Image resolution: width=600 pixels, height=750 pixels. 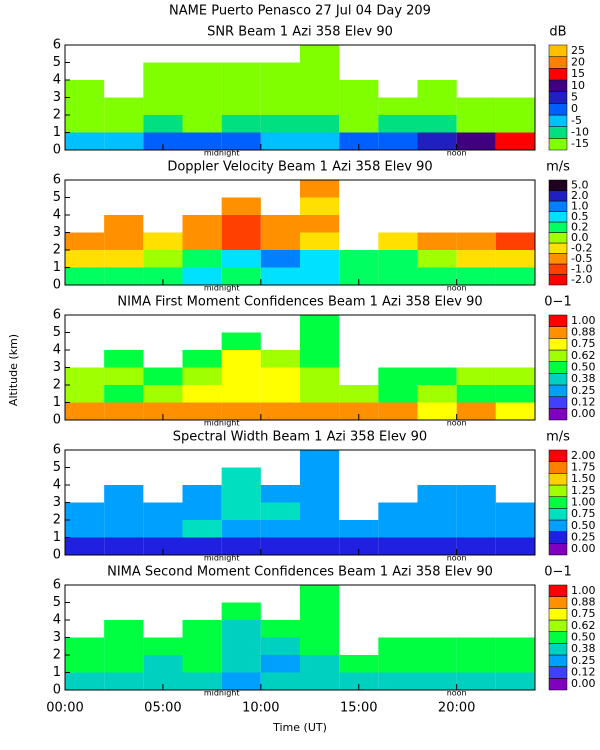 What do you see at coordinates (580, 226) in the screenshot?
I see `colorbar-label: 0.2` at bounding box center [580, 226].